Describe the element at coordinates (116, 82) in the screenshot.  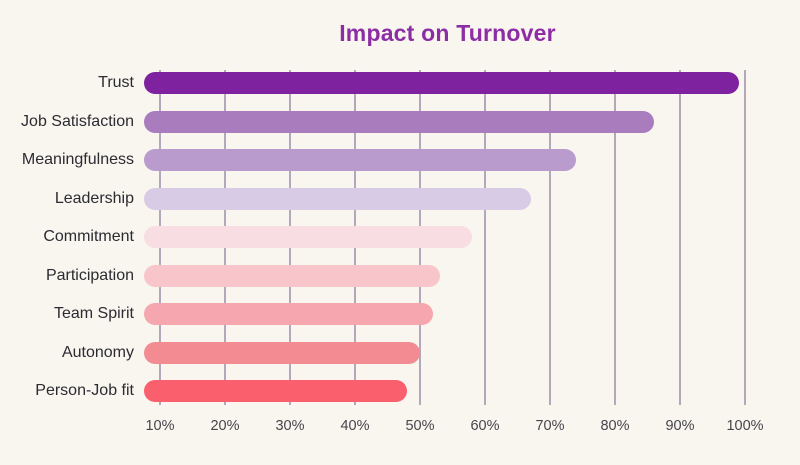
I see `category-label-trust: Trust` at that location.